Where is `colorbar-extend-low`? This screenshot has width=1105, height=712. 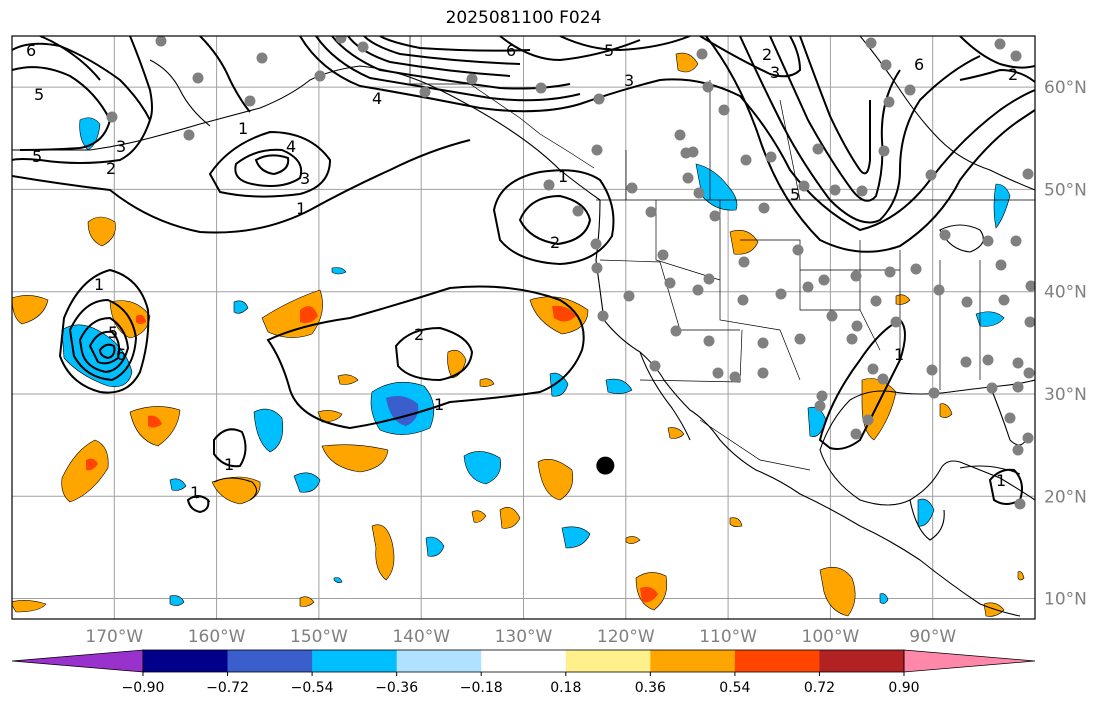 colorbar-extend-low is located at coordinates (77, 661).